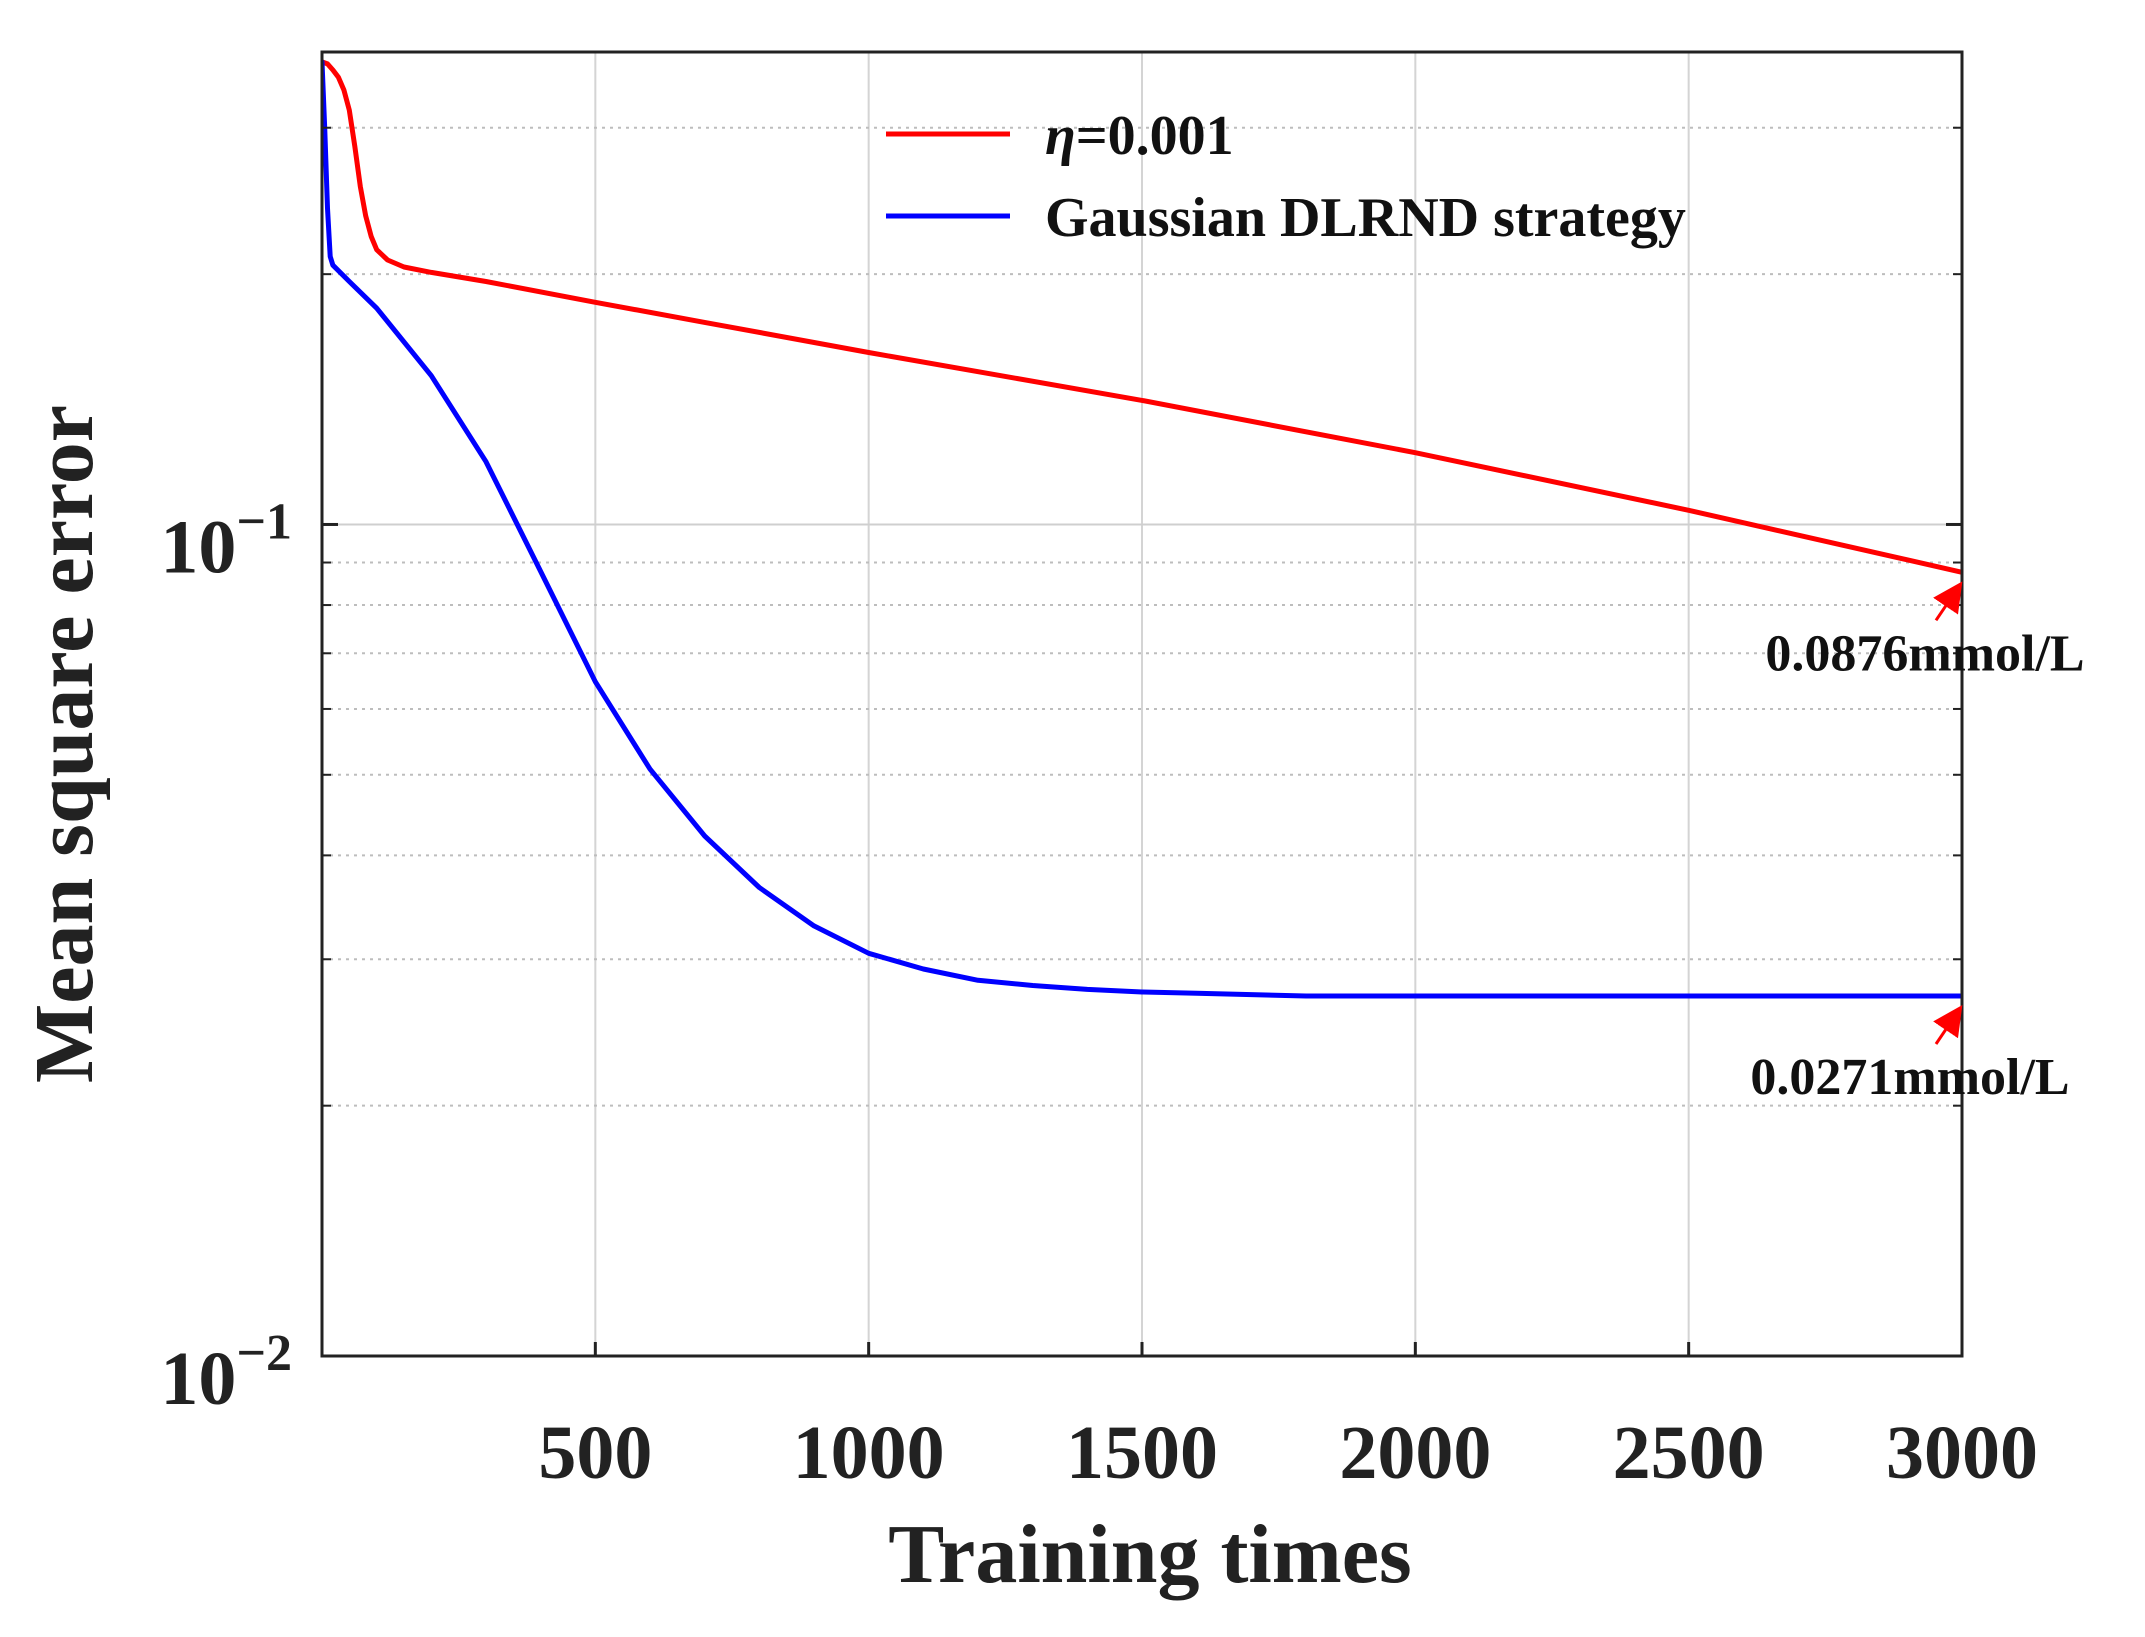  Describe the element at coordinates (1909, 1077) in the screenshot. I see `annotation-label-0.0271: 0.0271mmol/L` at that location.